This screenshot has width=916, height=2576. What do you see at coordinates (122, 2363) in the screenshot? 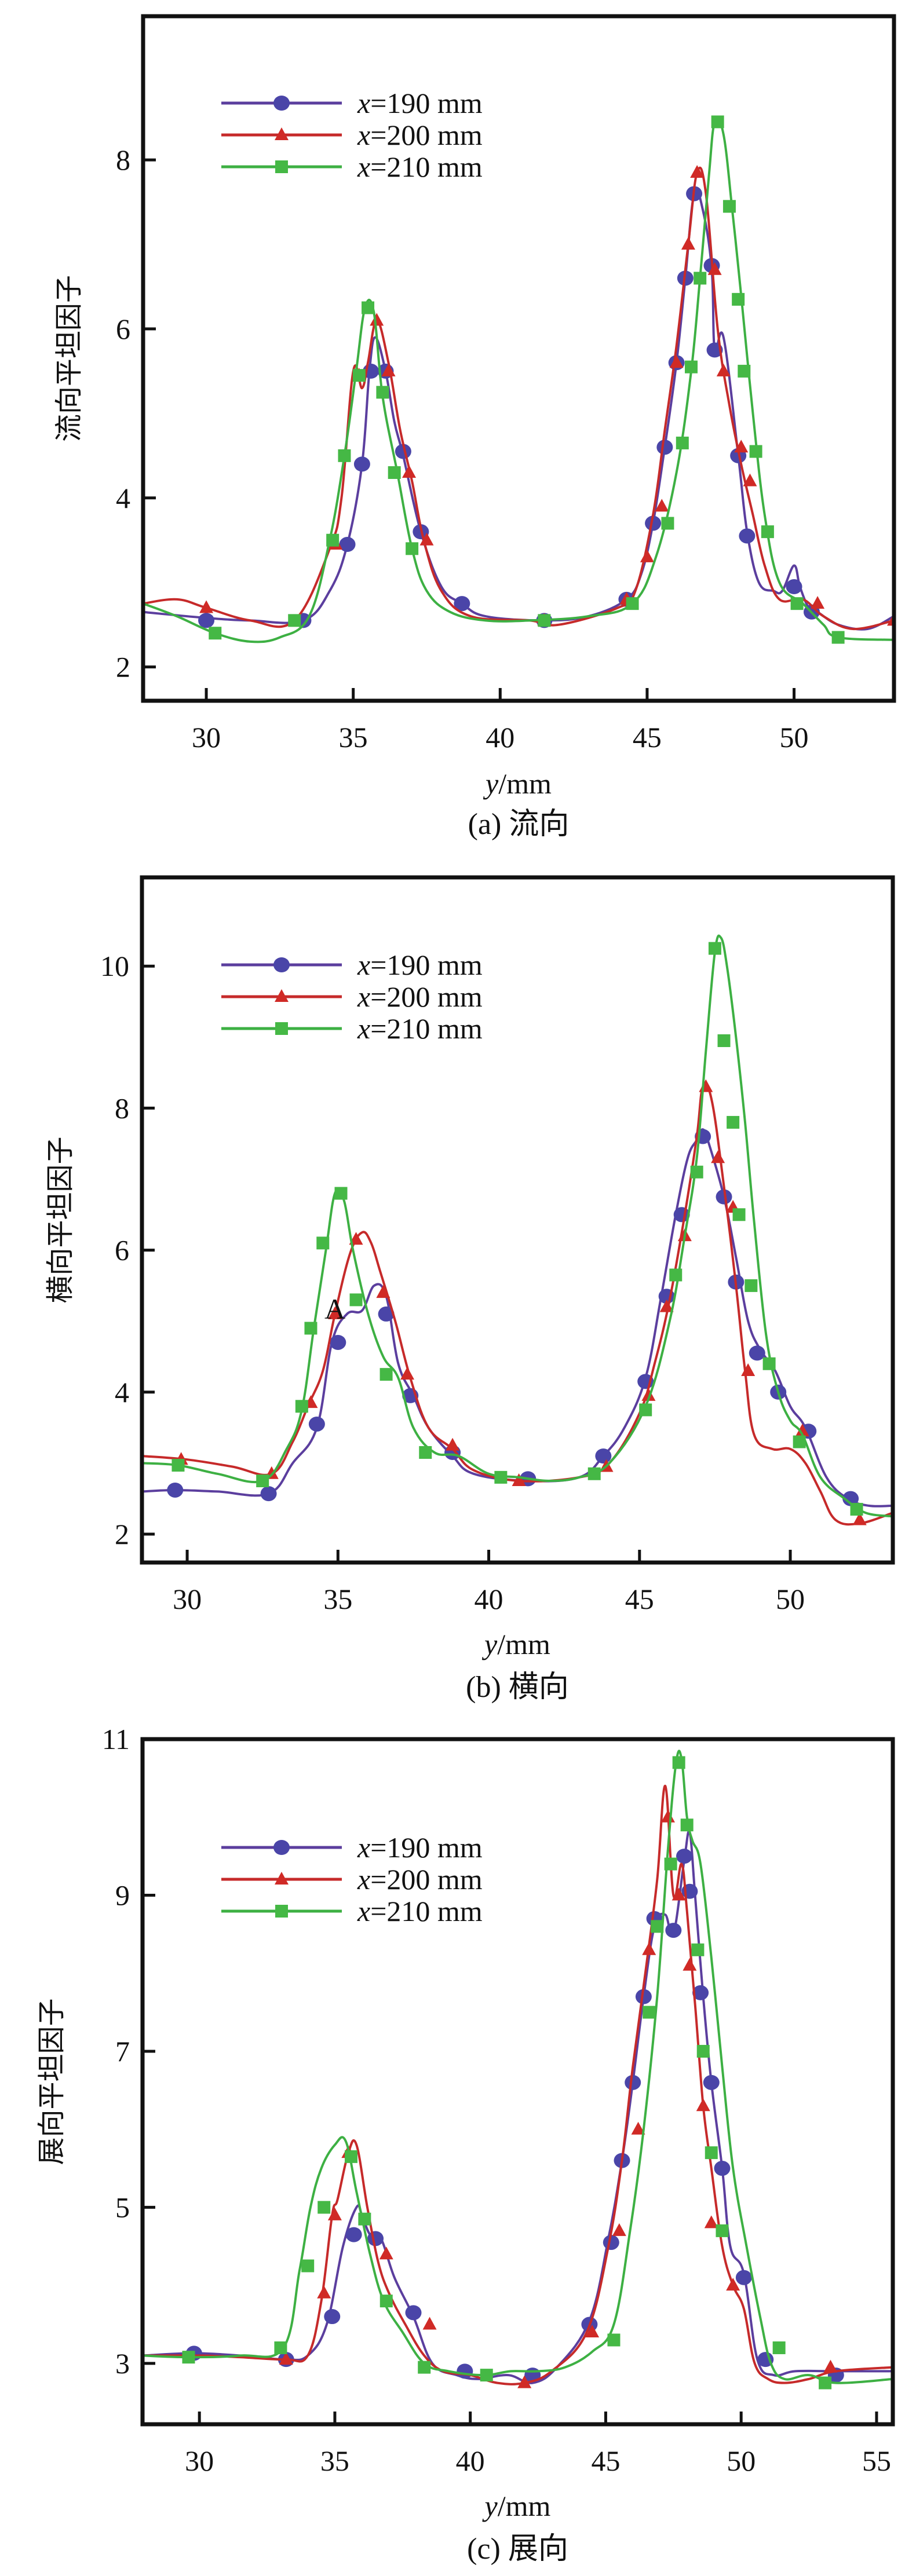
I see `y-tick-label: 3` at bounding box center [122, 2363].